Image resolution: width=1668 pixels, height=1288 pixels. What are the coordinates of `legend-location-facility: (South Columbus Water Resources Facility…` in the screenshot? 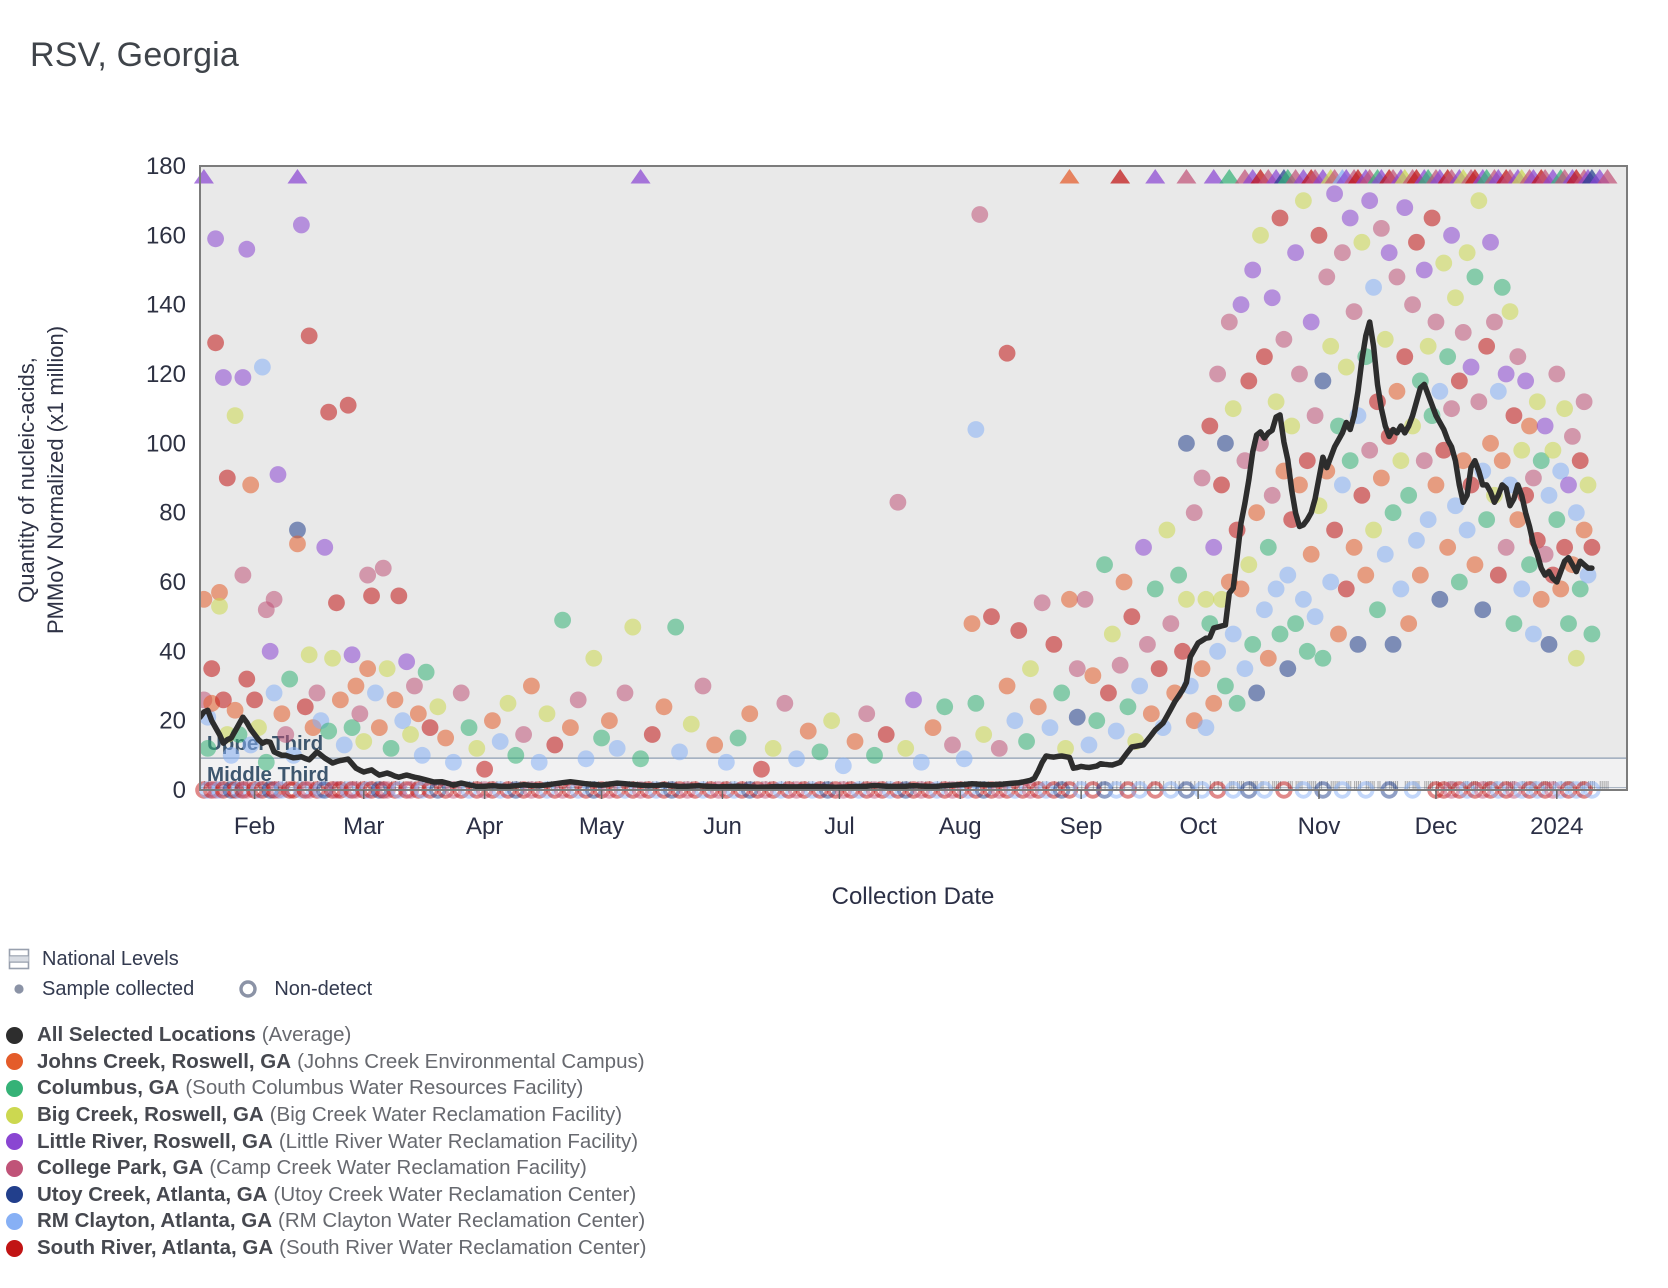 It's located at (384, 1088).